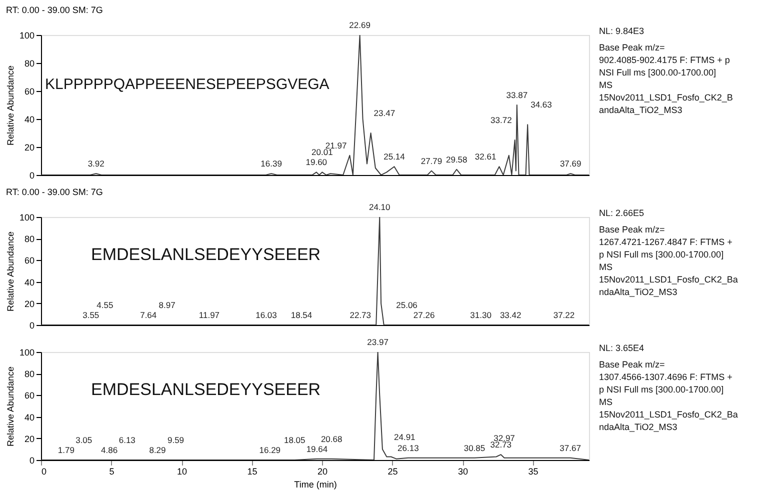  I want to click on annotation: 29.58, so click(457, 159).